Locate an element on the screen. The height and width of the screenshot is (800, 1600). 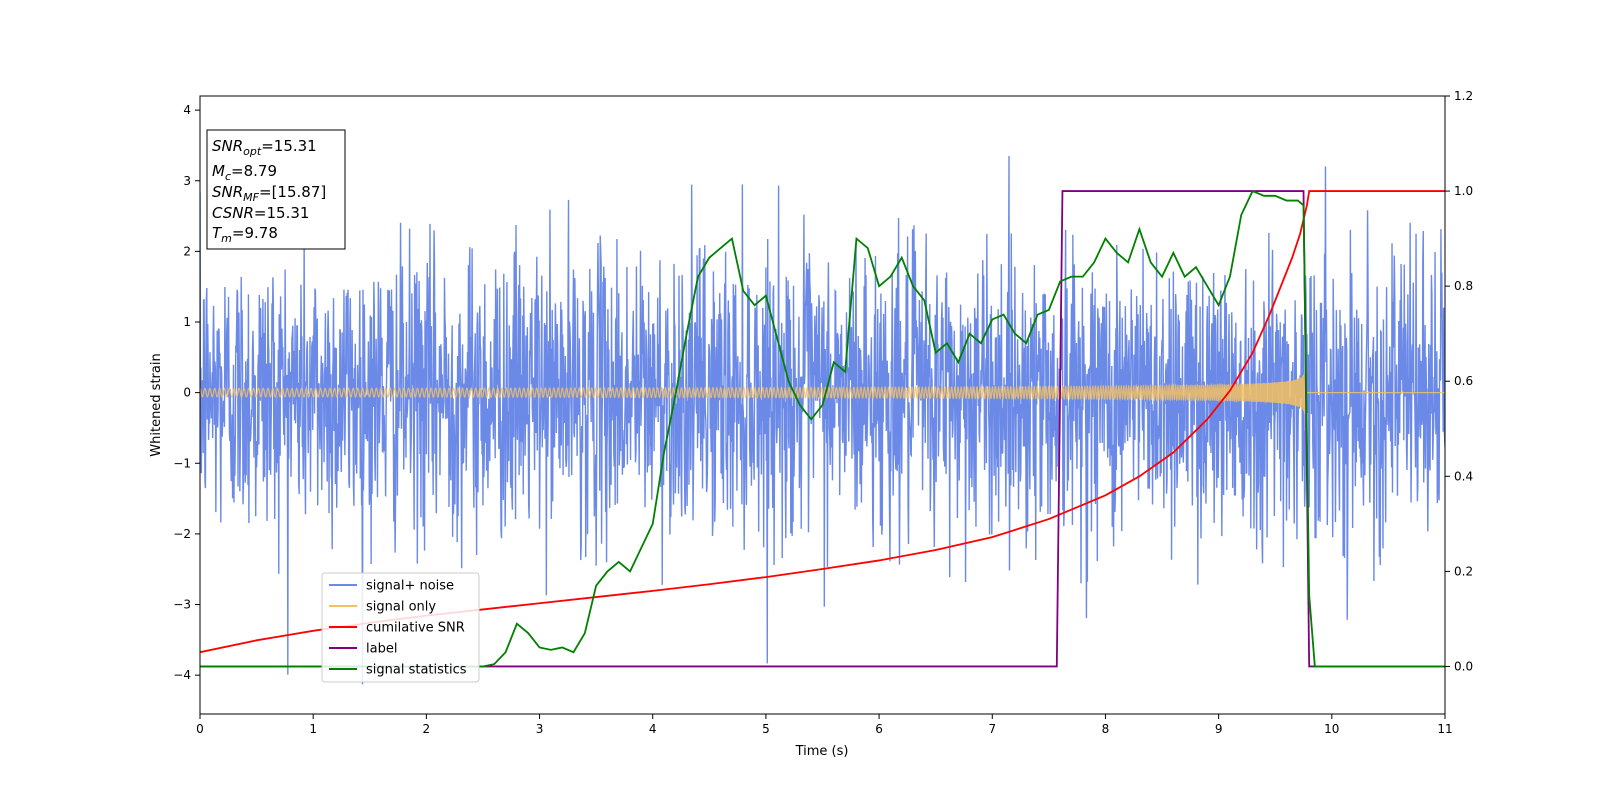
x-tick-label: 9 is located at coordinates (1219, 729).